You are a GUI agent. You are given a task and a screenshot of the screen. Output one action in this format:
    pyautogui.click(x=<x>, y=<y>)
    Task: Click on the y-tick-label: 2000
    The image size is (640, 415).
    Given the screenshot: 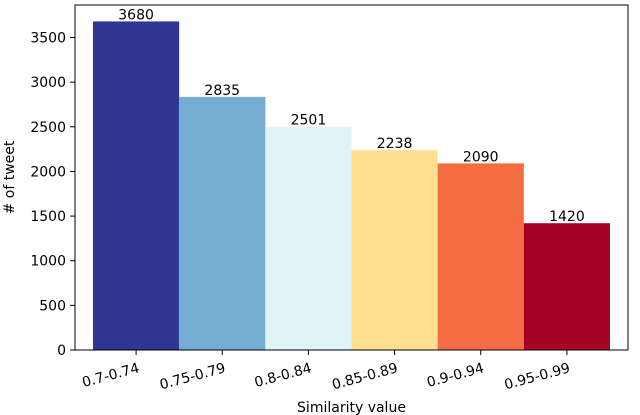 What is the action you would take?
    pyautogui.click(x=48, y=172)
    